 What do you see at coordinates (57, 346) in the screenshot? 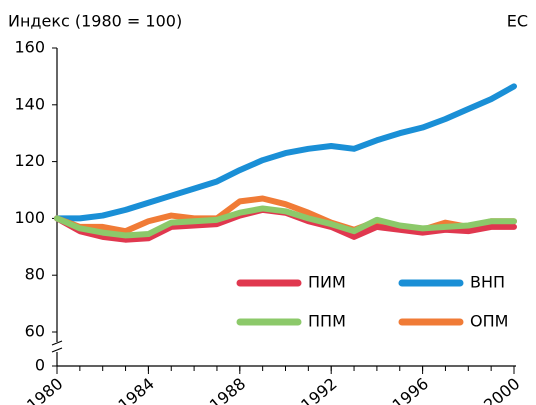
I see `axis-break` at bounding box center [57, 346].